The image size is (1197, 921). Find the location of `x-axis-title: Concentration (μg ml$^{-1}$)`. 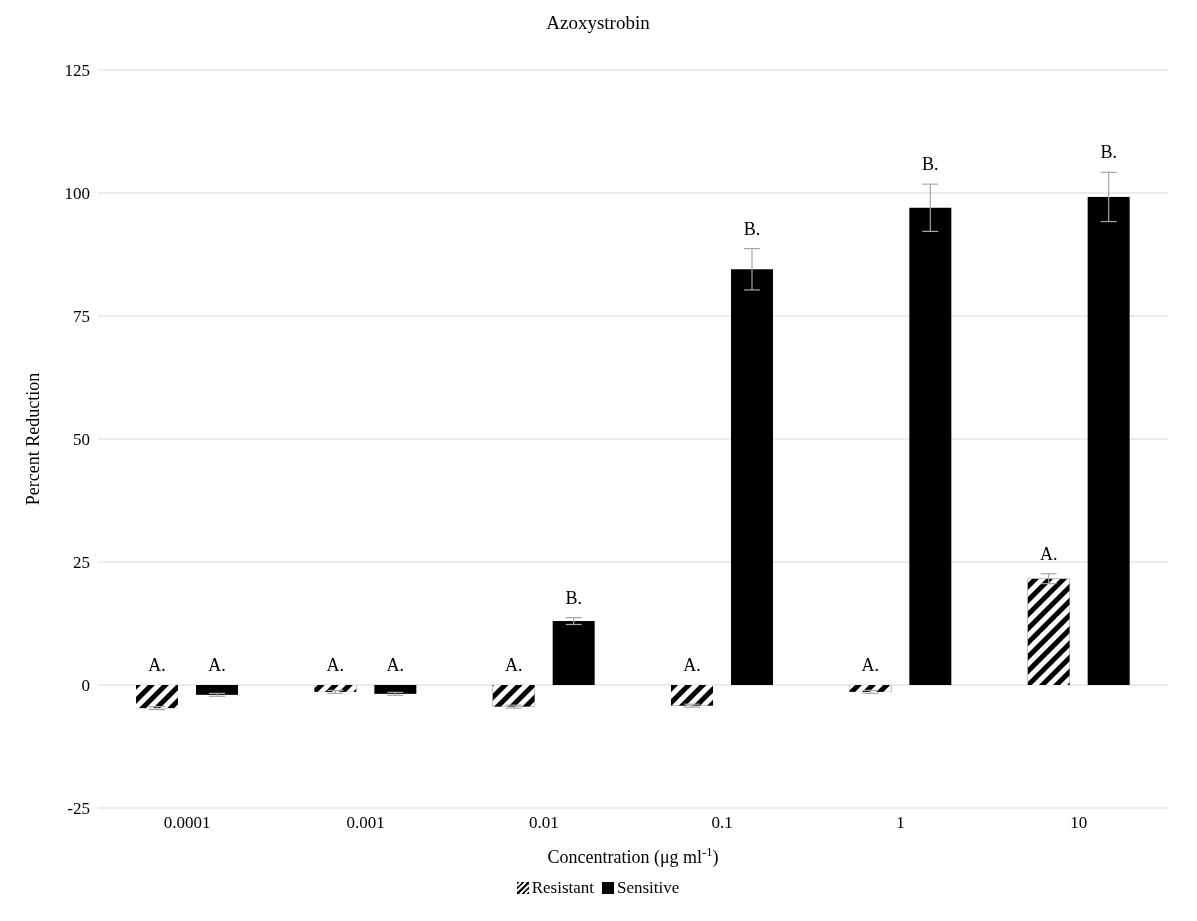

x-axis-title: Concentration (μg ml$^{-1}$) is located at coordinates (633, 856).